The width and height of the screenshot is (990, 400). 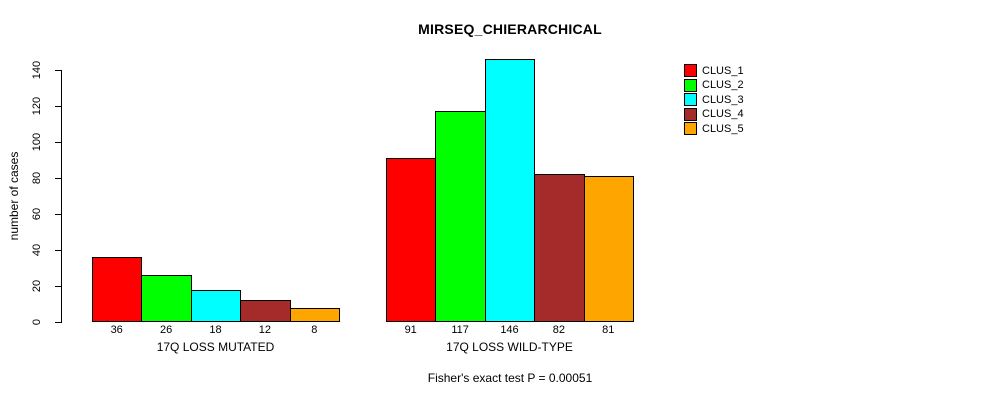 I want to click on bar-value-label: 18, so click(x=215, y=330).